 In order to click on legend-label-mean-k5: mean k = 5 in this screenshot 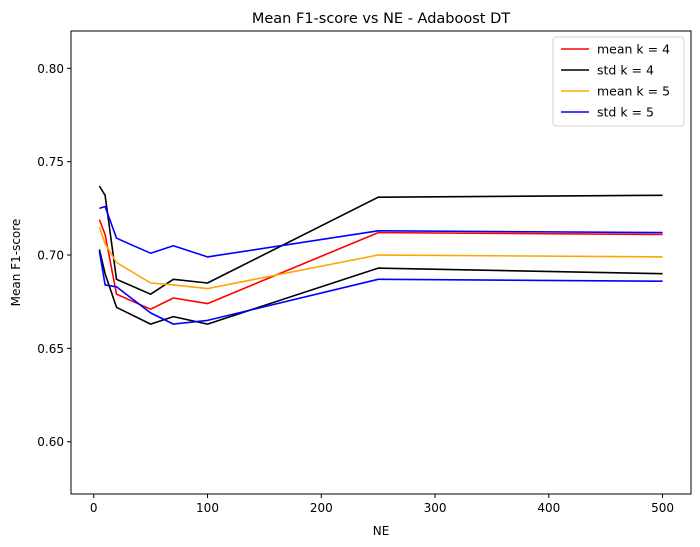, I will do `click(633, 91)`.